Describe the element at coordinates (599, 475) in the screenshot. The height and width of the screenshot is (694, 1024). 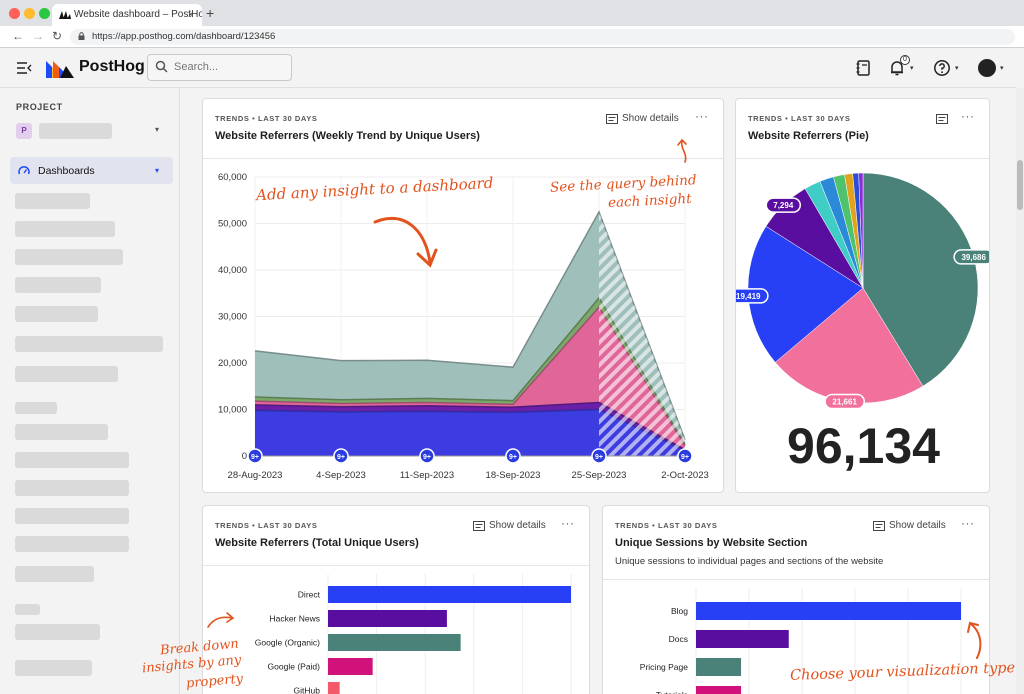
I see `x-tick-label: 25-Sep-2023` at that location.